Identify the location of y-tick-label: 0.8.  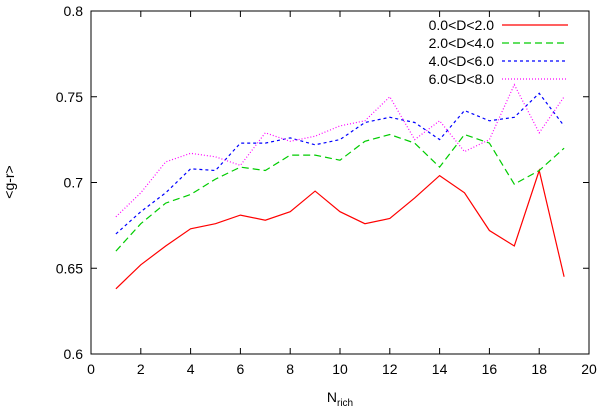
(74, 11).